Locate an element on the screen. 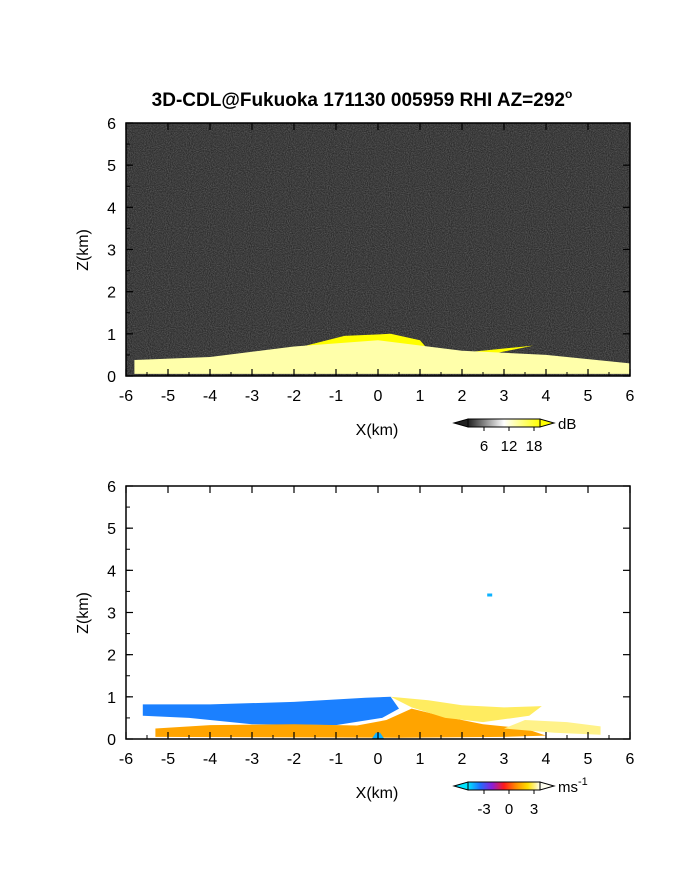 Image resolution: width=680 pixels, height=880 pixels. region-inflow-layer is located at coordinates (350, 723).